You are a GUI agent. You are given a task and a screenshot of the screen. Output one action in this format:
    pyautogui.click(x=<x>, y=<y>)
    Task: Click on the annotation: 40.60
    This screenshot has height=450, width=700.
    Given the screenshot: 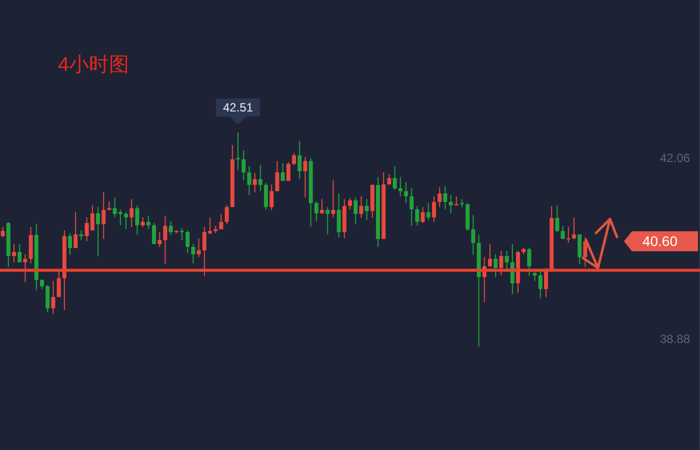 What is the action you would take?
    pyautogui.click(x=660, y=241)
    